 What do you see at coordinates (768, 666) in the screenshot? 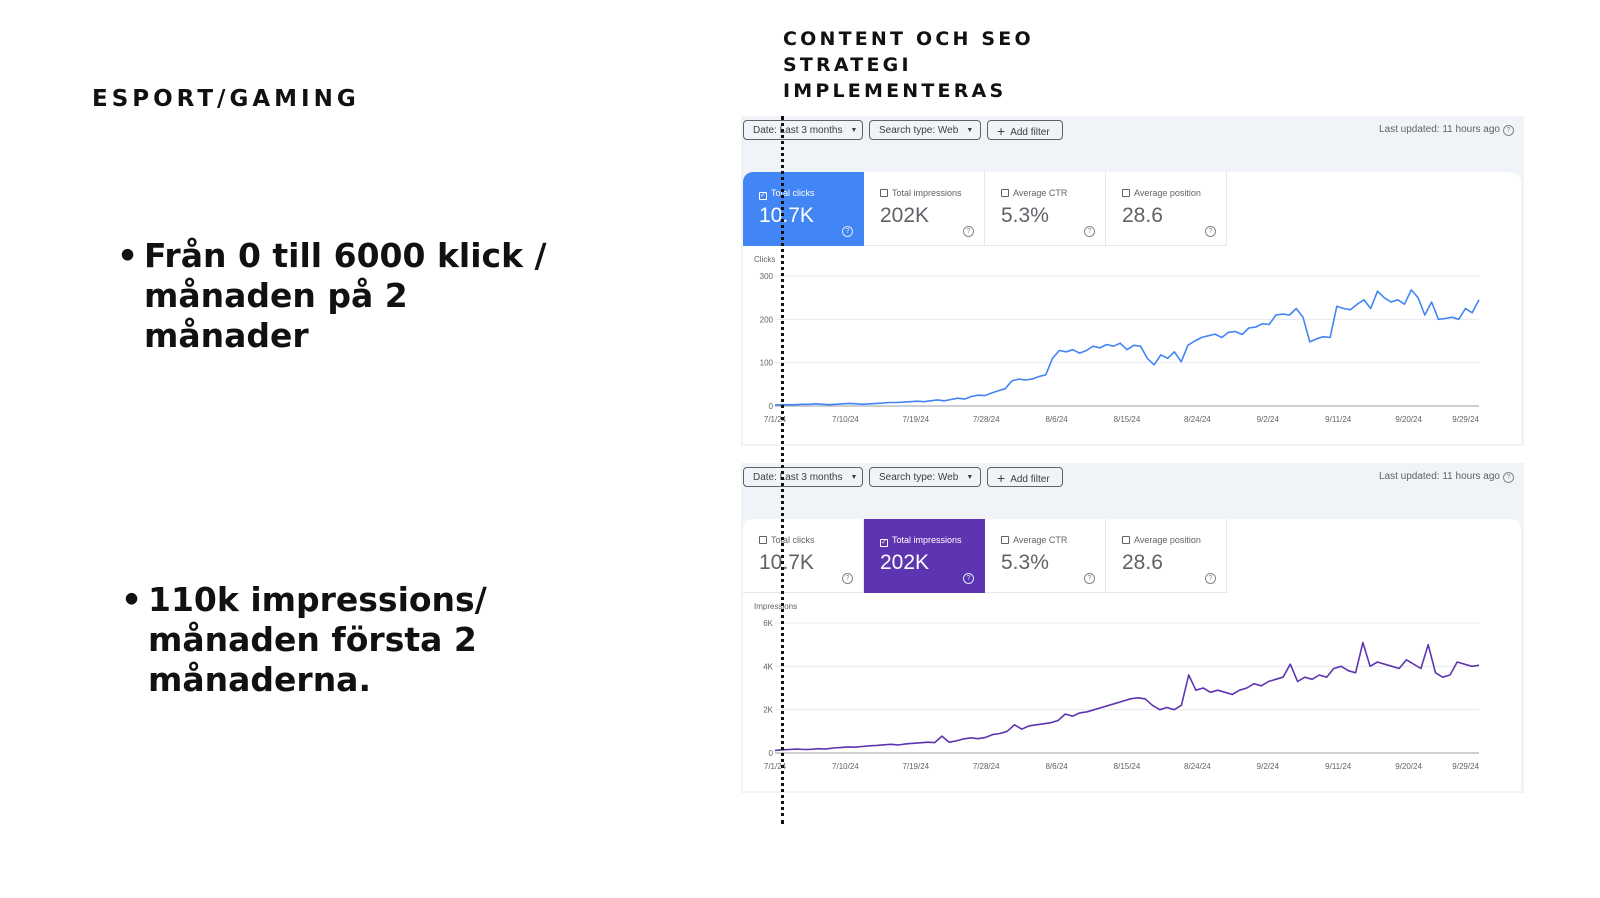
I see `y-tick-label: 4K` at bounding box center [768, 666].